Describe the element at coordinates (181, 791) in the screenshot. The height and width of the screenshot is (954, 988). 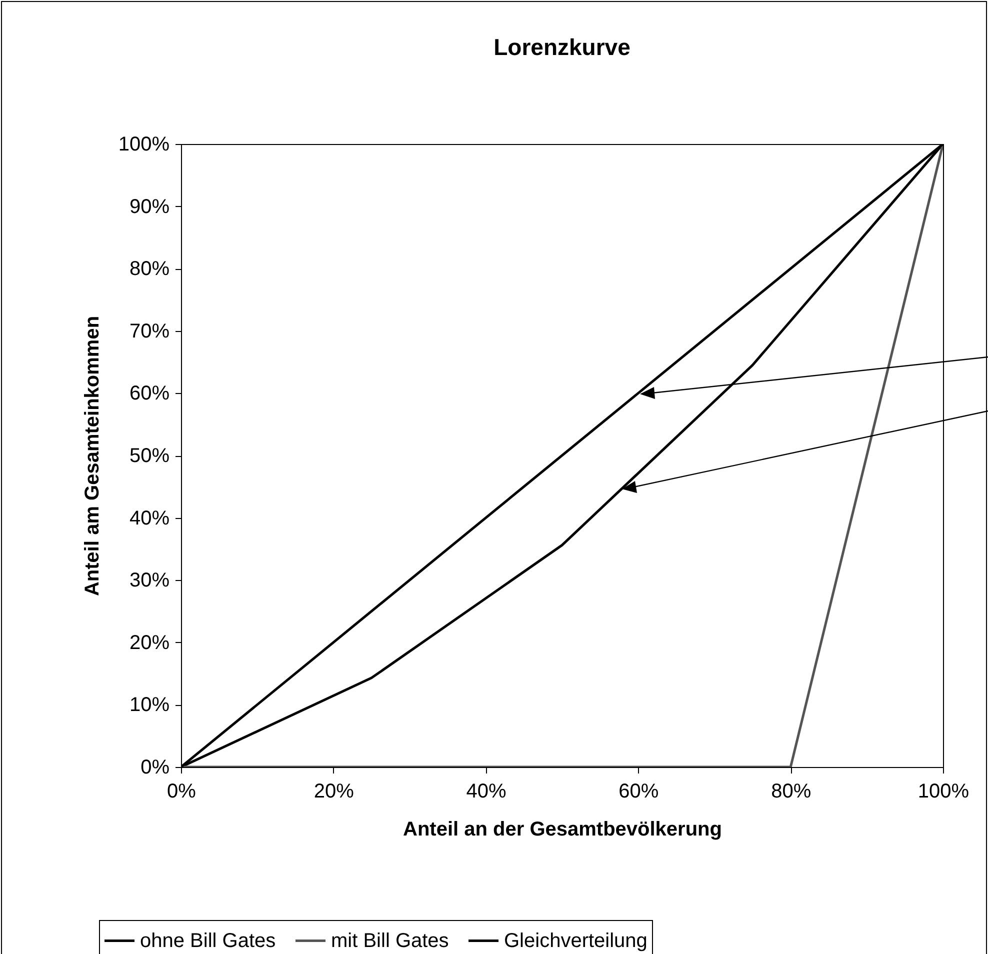
I see `x-tick-label: 0%` at that location.